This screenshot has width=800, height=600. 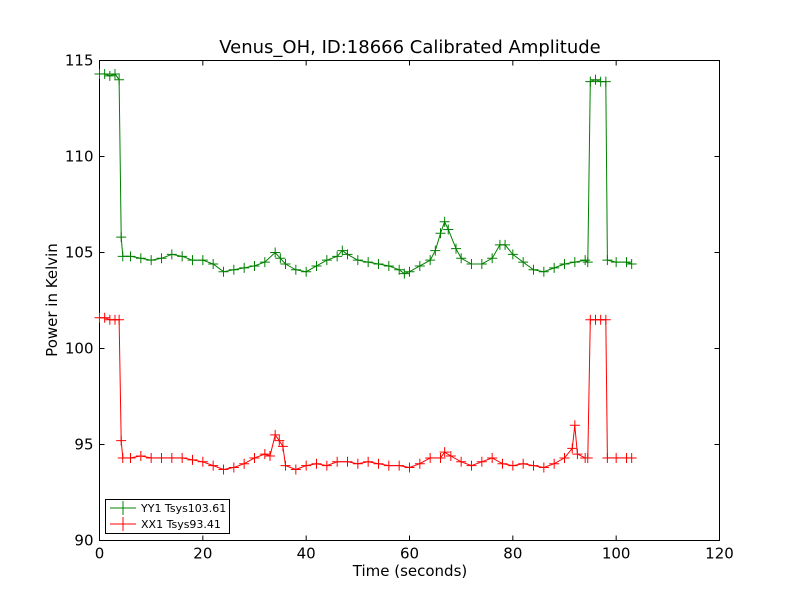 I want to click on legend-marker-yy1, so click(x=123, y=508).